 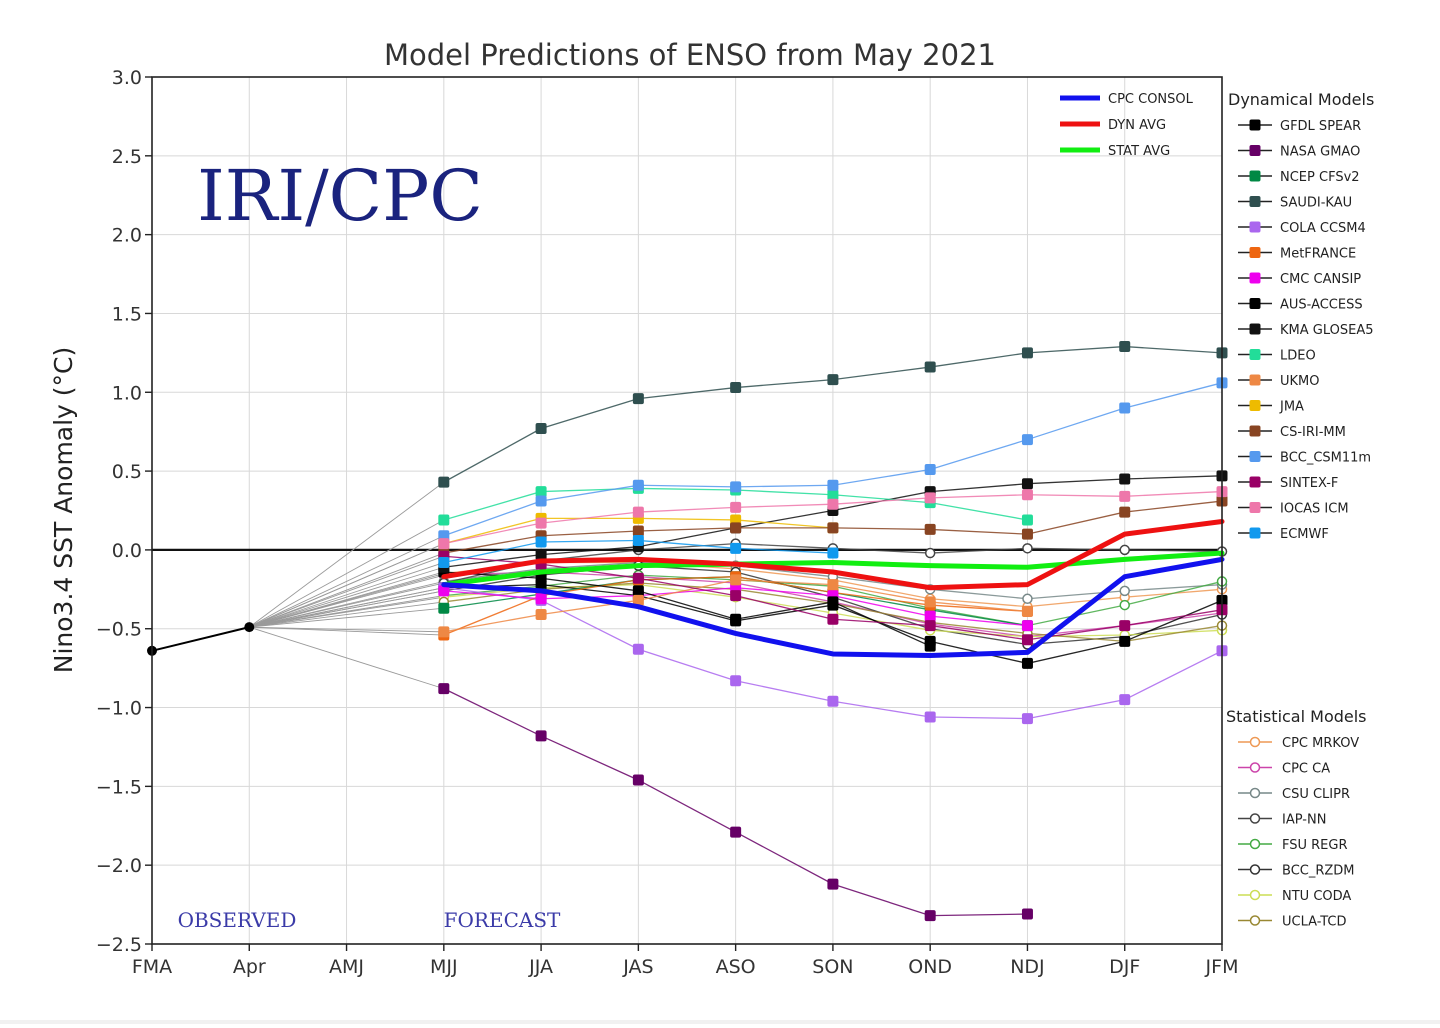 I want to click on x-tick-label: SON, so click(x=832, y=967).